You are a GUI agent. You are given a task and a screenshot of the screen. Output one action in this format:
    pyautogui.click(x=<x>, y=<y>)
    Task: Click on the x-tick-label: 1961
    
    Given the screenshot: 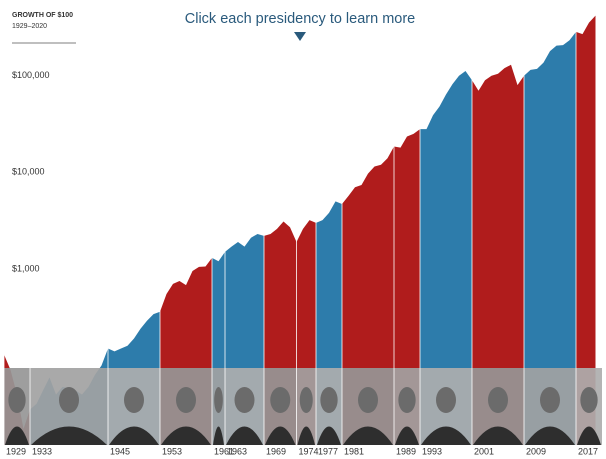 What is the action you would take?
    pyautogui.click(x=224, y=451)
    